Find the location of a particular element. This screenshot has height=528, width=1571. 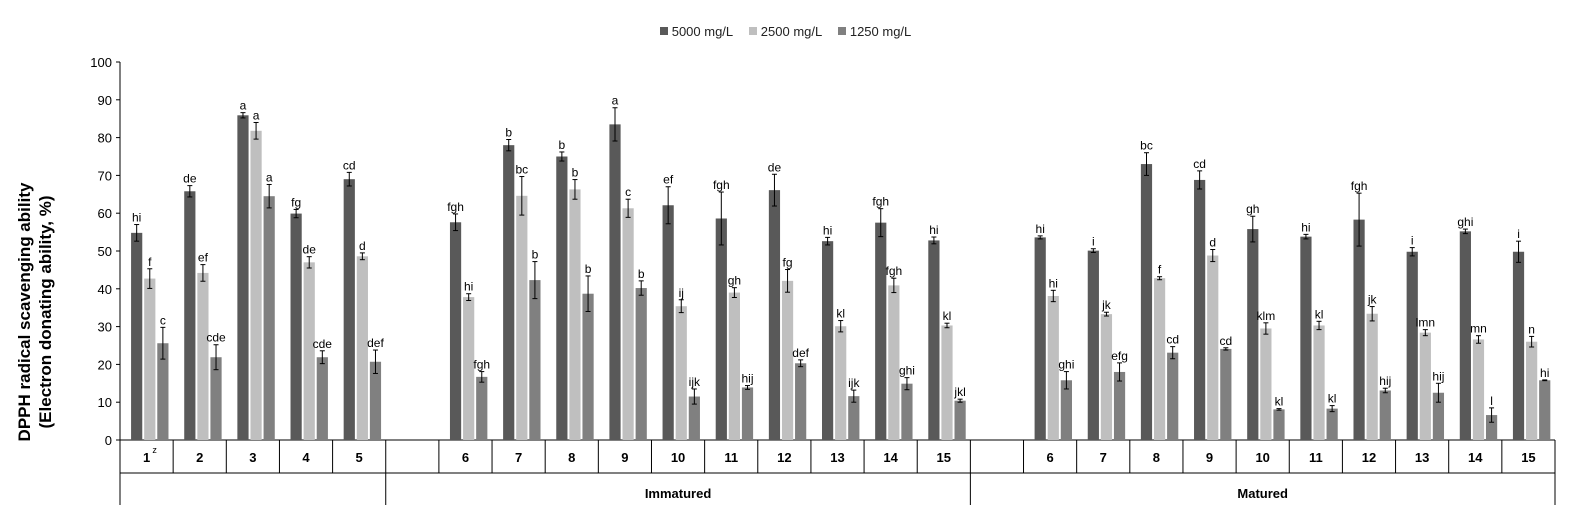

superscript-note: z is located at coordinates (154, 450).